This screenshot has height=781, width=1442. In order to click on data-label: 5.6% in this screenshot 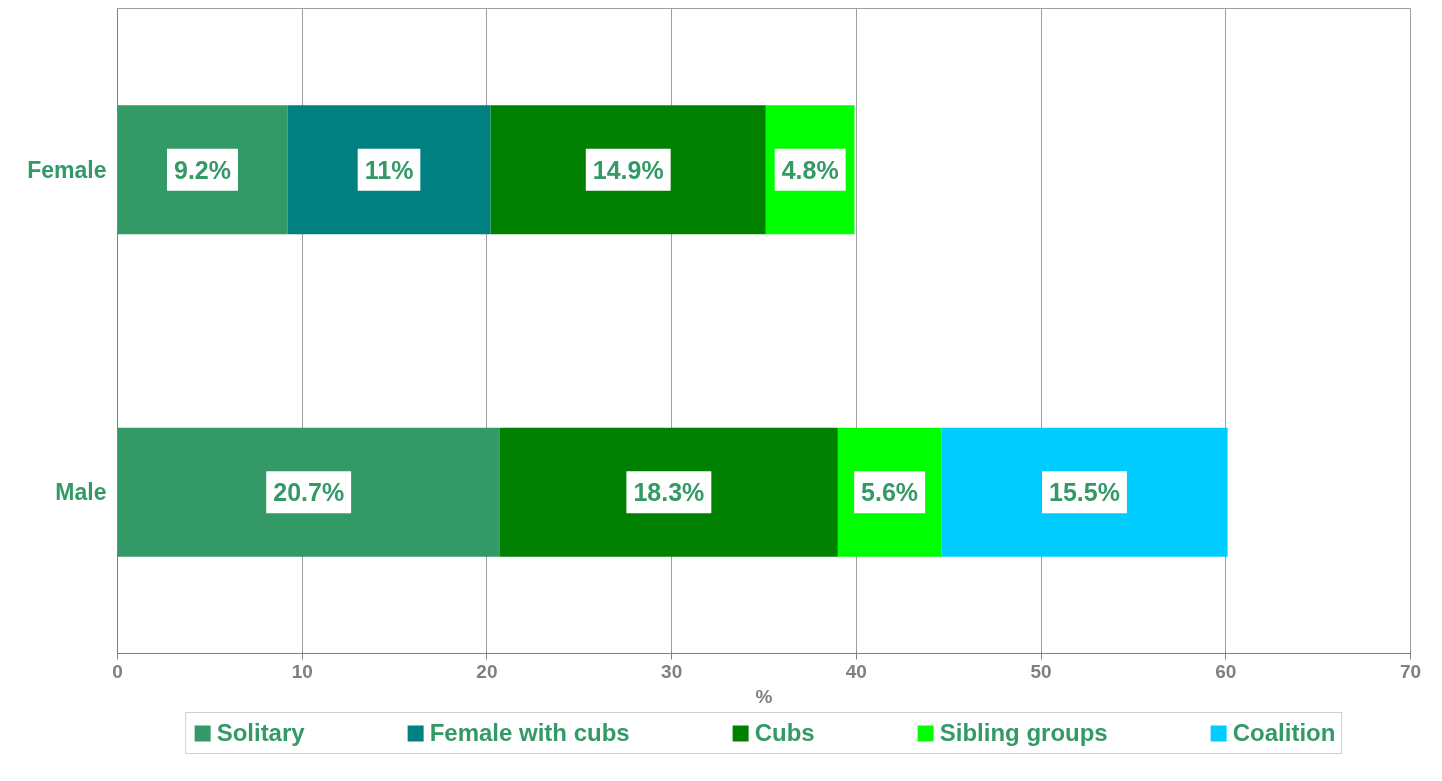, I will do `click(890, 492)`.